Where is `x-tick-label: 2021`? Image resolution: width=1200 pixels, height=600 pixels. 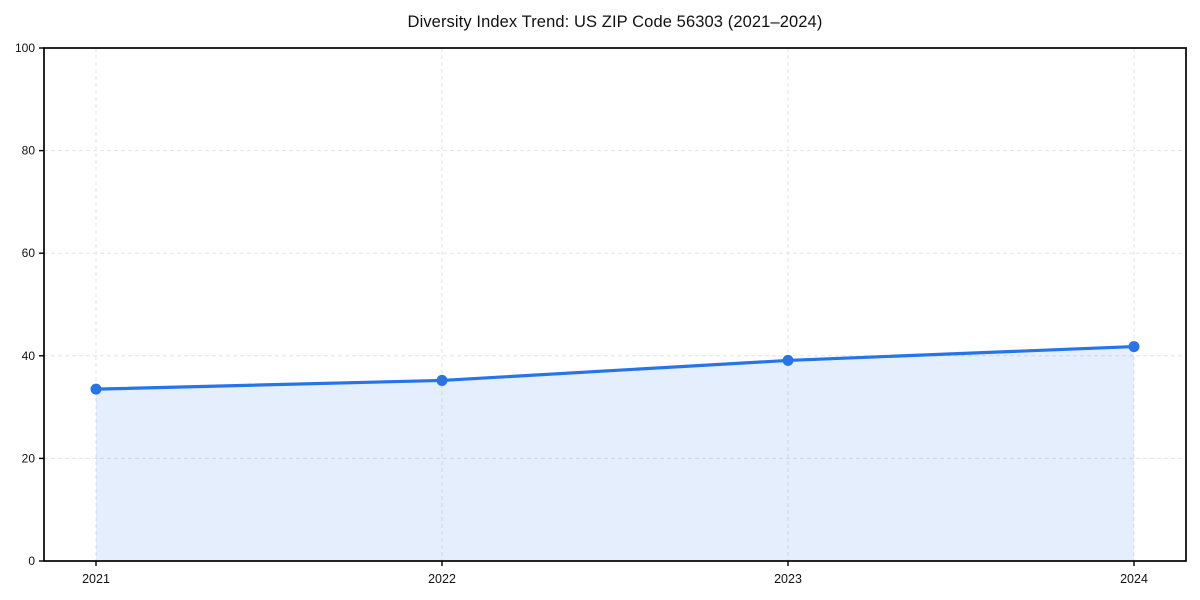
x-tick-label: 2021 is located at coordinates (96, 579).